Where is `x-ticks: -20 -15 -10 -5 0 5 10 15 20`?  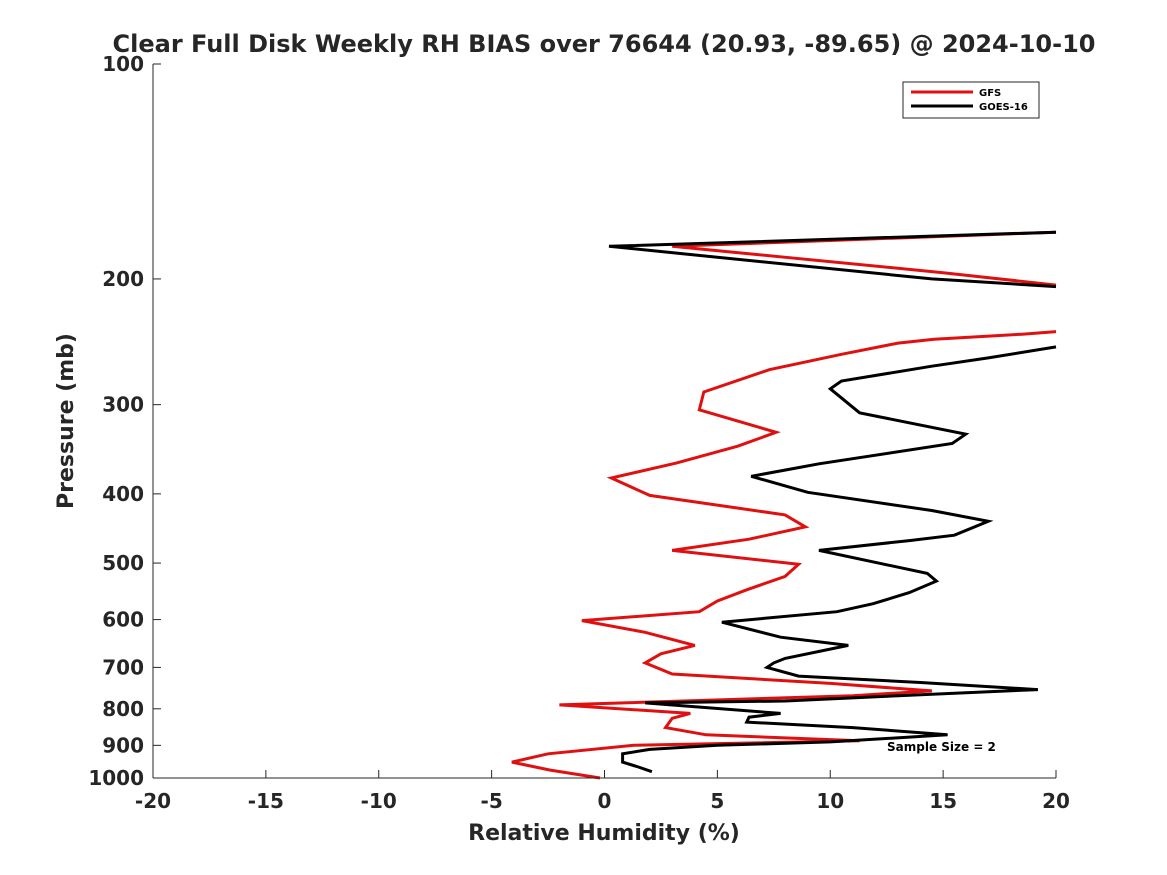
x-ticks: -20 -15 -10 -5 0 5 10 15 20 is located at coordinates (602, 791).